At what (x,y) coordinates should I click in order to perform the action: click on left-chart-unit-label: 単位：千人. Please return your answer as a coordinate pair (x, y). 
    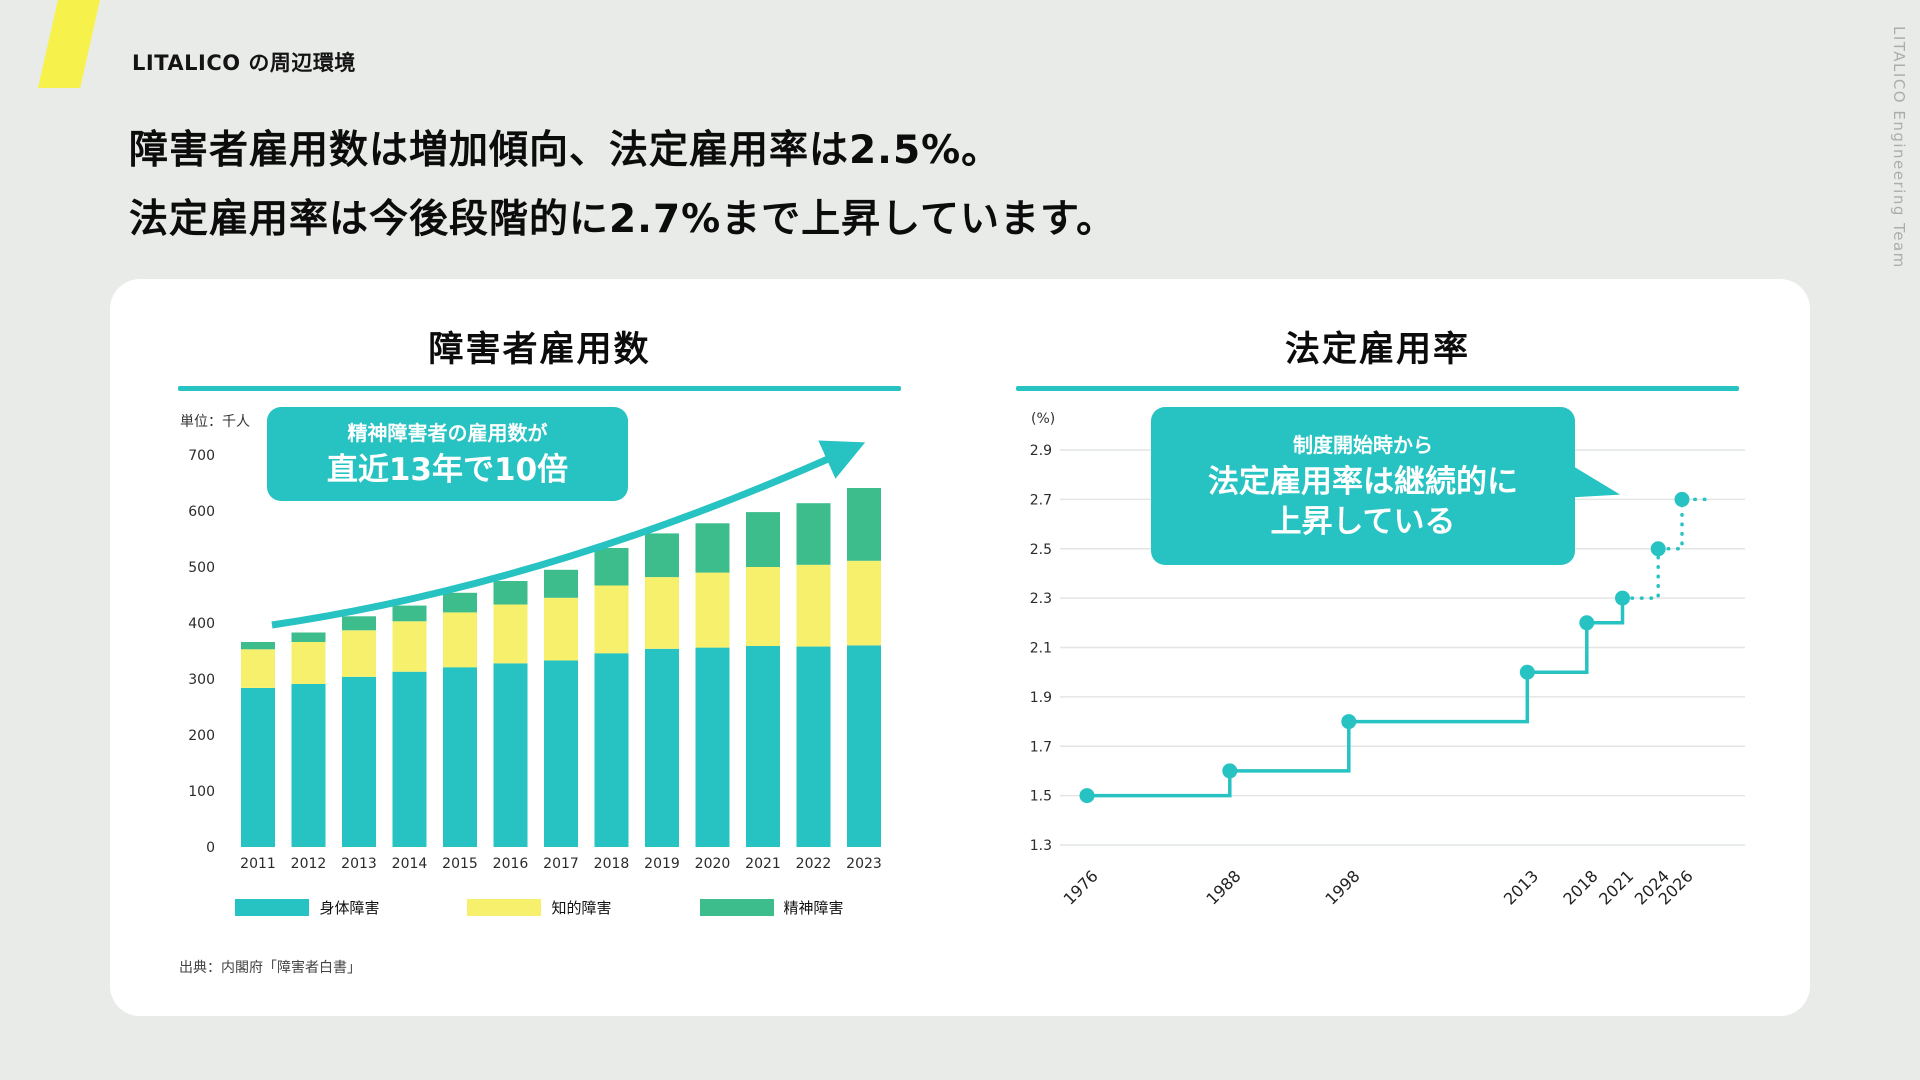
    Looking at the image, I should click on (215, 422).